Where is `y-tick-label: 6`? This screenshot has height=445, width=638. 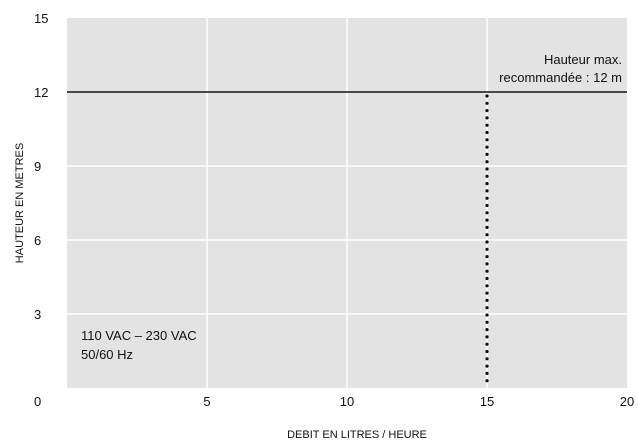
y-tick-label: 6 is located at coordinates (37, 240).